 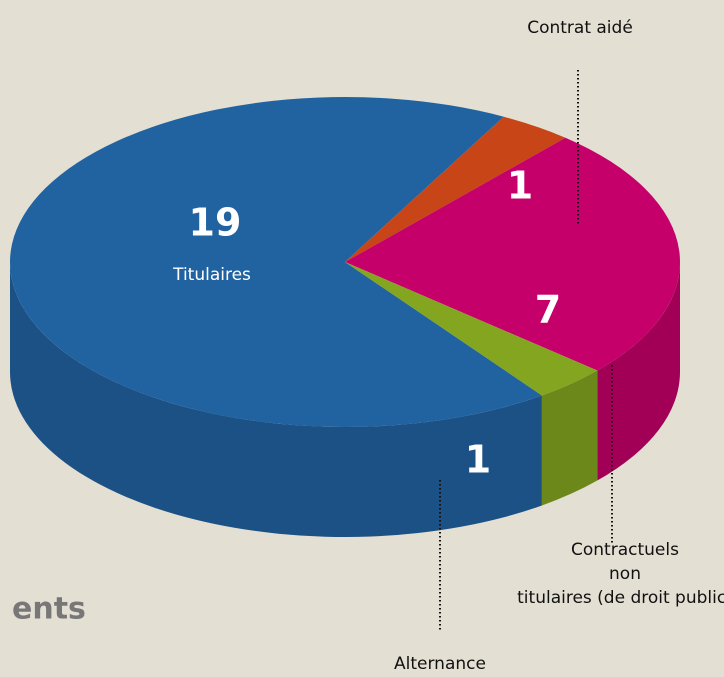 What do you see at coordinates (211, 275) in the screenshot?
I see `category-label: Titulaires` at bounding box center [211, 275].